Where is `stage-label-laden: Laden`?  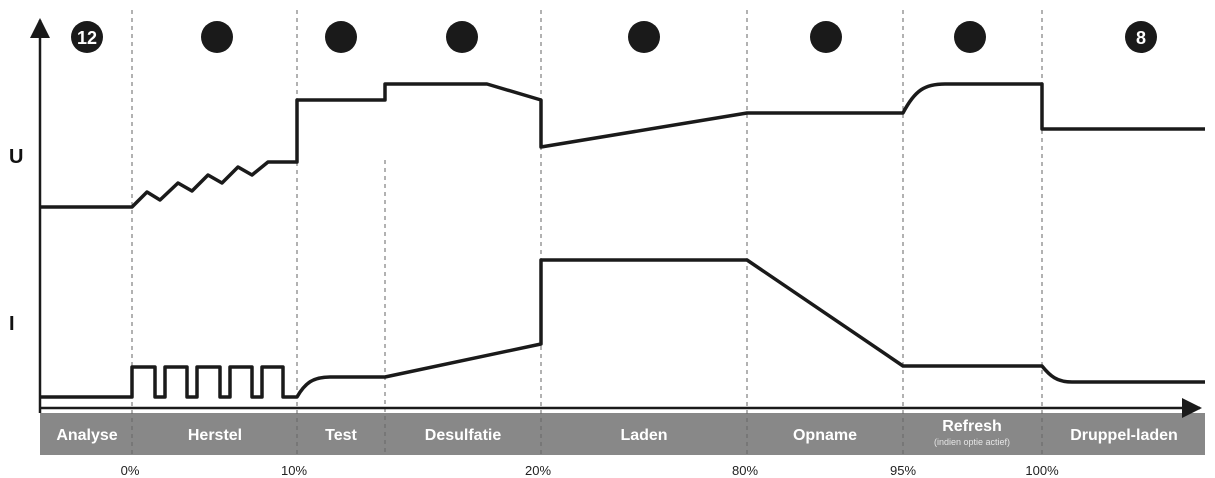
stage-label-laden: Laden is located at coordinates (643, 435).